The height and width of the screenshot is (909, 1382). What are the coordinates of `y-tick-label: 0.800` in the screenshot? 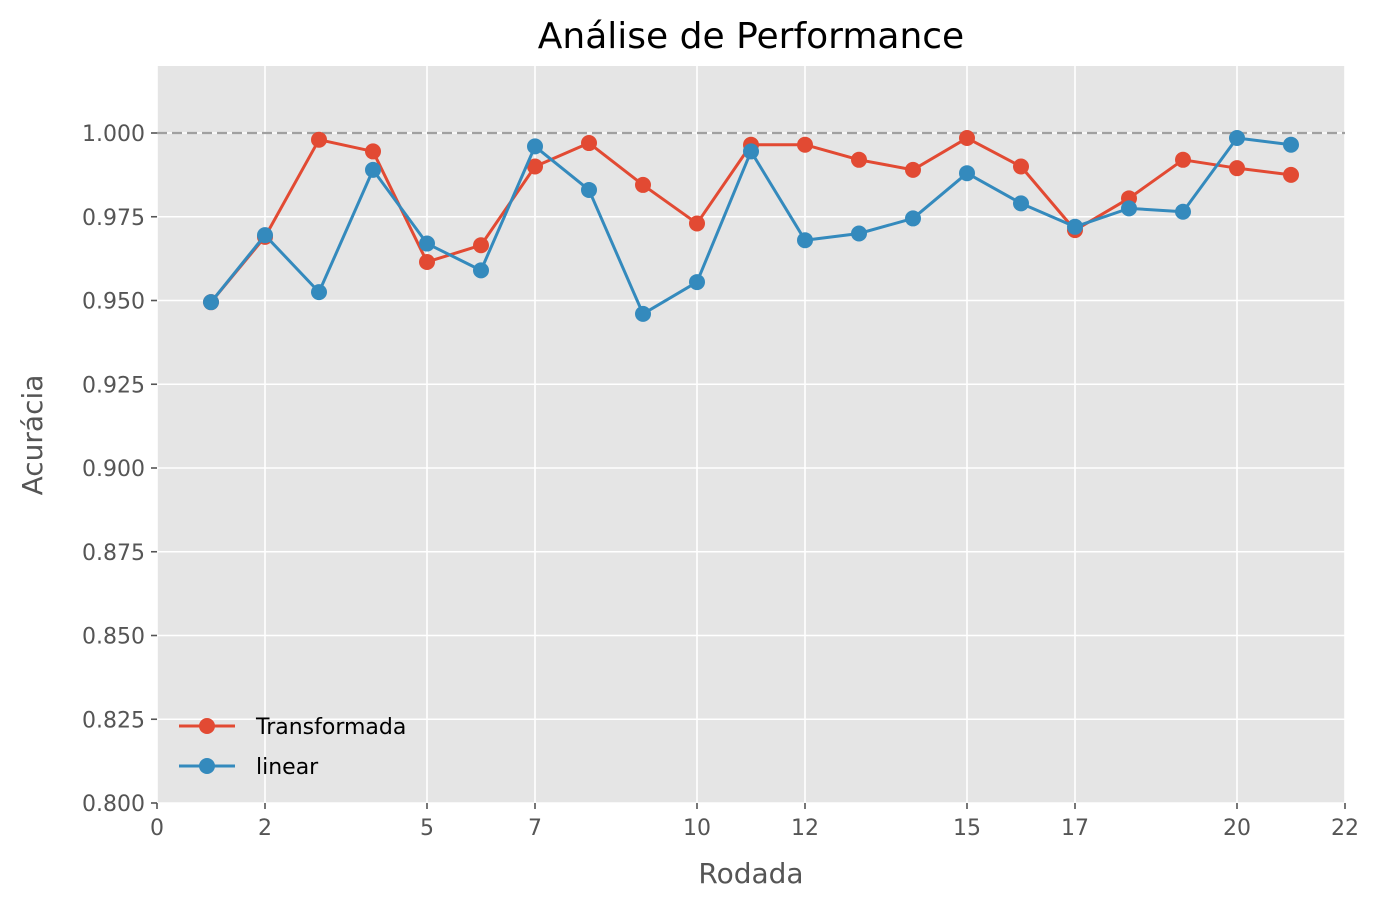 It's located at (113, 804).